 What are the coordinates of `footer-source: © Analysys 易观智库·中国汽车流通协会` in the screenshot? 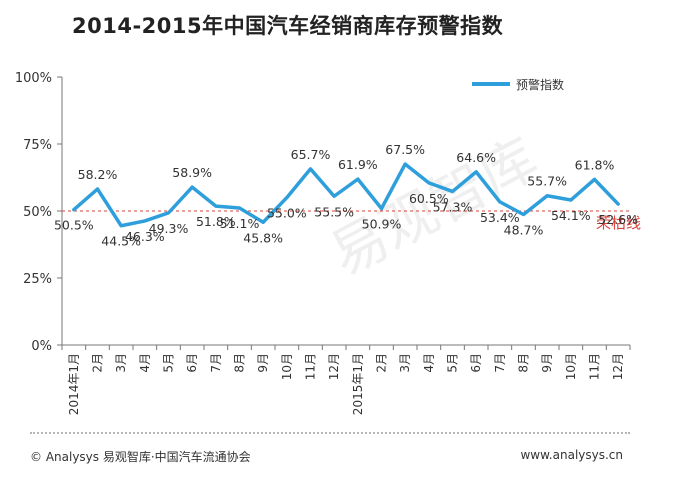 It's located at (140, 457).